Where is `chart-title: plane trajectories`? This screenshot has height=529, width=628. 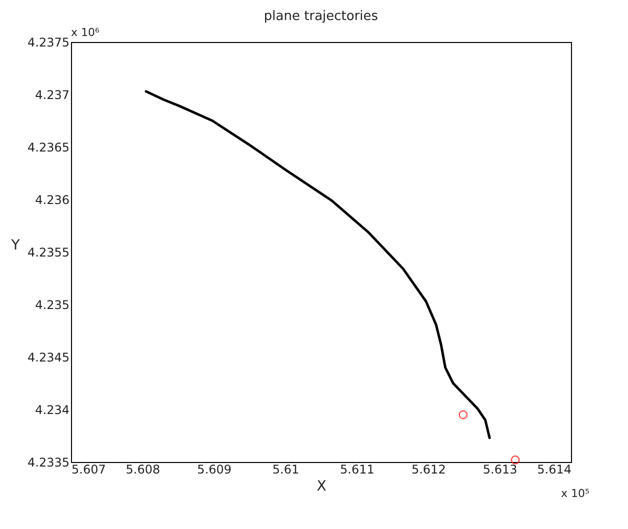 chart-title: plane trajectories is located at coordinates (321, 16).